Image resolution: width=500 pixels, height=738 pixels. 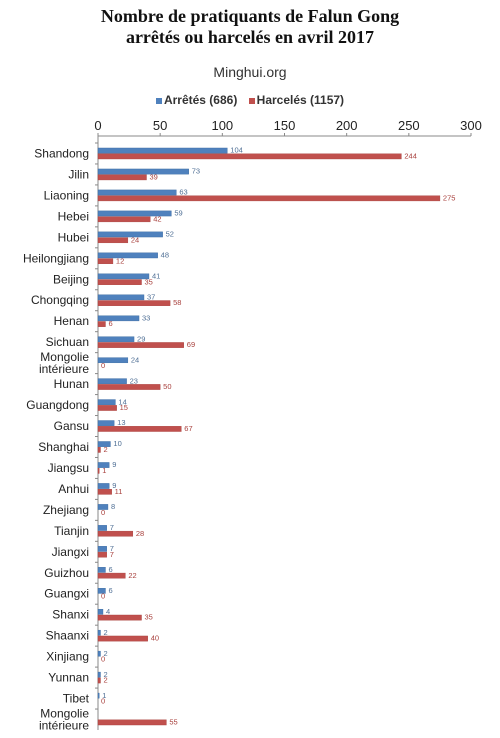 What do you see at coordinates (153, 176) in the screenshot?
I see `data-label-harceles: 39` at bounding box center [153, 176].